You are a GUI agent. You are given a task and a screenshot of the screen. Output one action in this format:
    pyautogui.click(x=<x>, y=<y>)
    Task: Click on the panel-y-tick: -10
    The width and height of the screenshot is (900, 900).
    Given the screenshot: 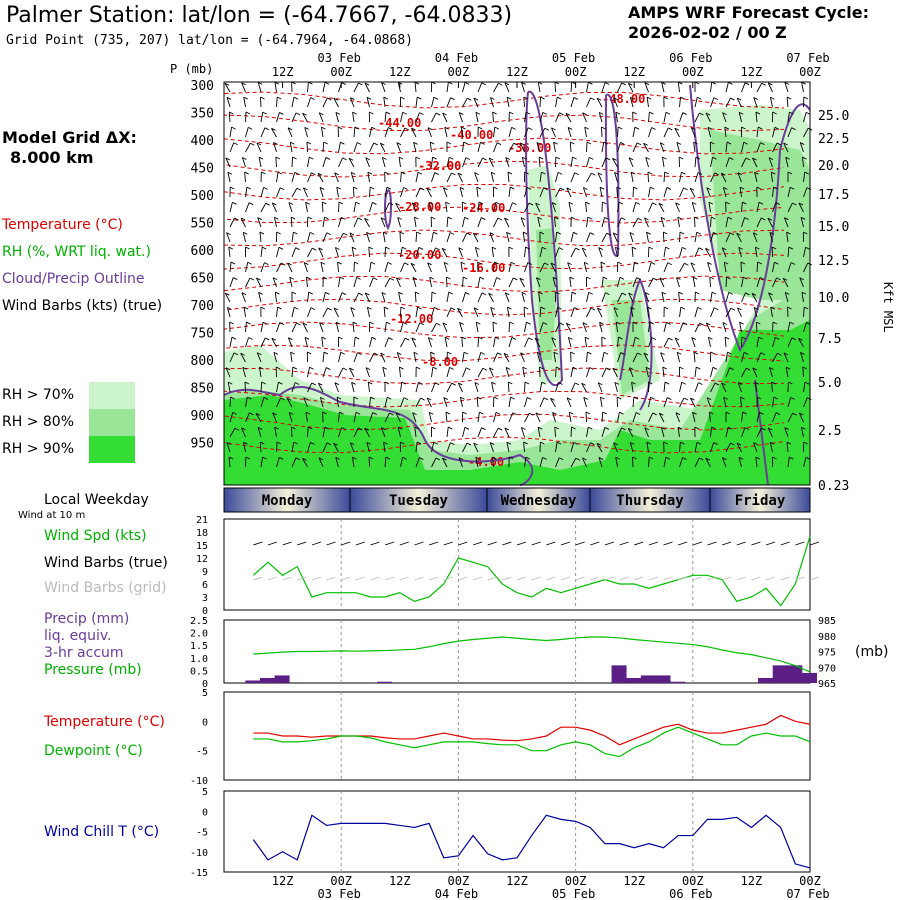 What is the action you would take?
    pyautogui.click(x=199, y=781)
    